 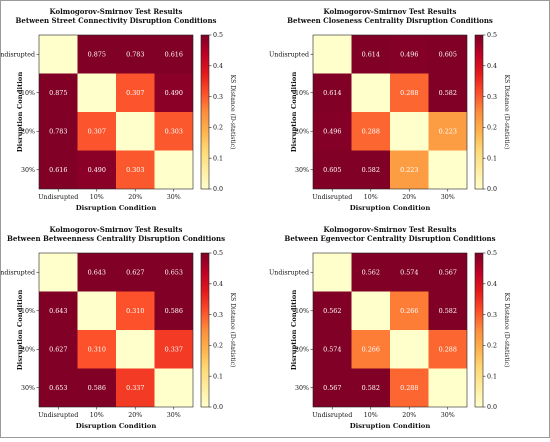 I want to click on colorbar-tick-label: 0.3, so click(x=492, y=315).